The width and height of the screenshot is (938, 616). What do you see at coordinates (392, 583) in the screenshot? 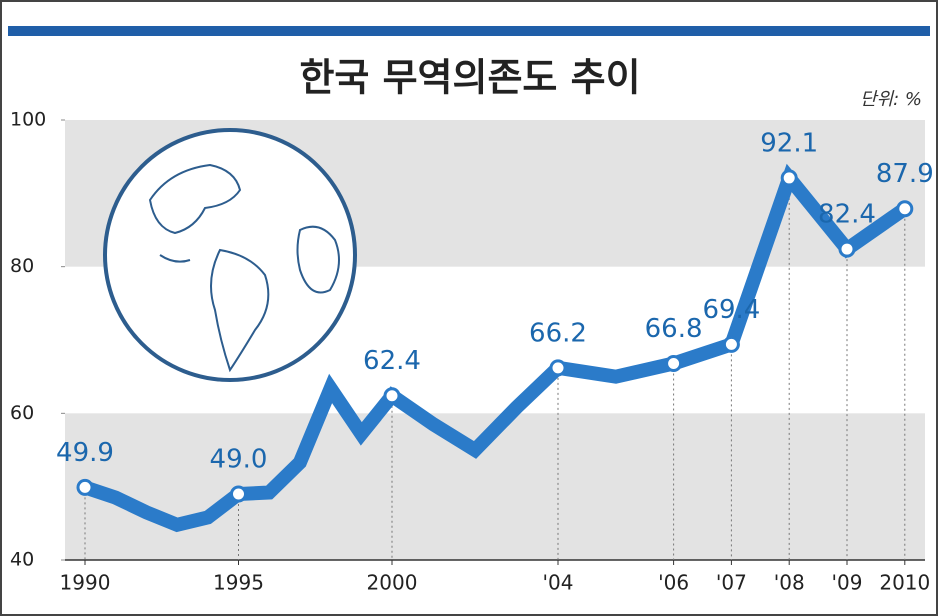
I see `x-tick-label: 2000` at bounding box center [392, 583].